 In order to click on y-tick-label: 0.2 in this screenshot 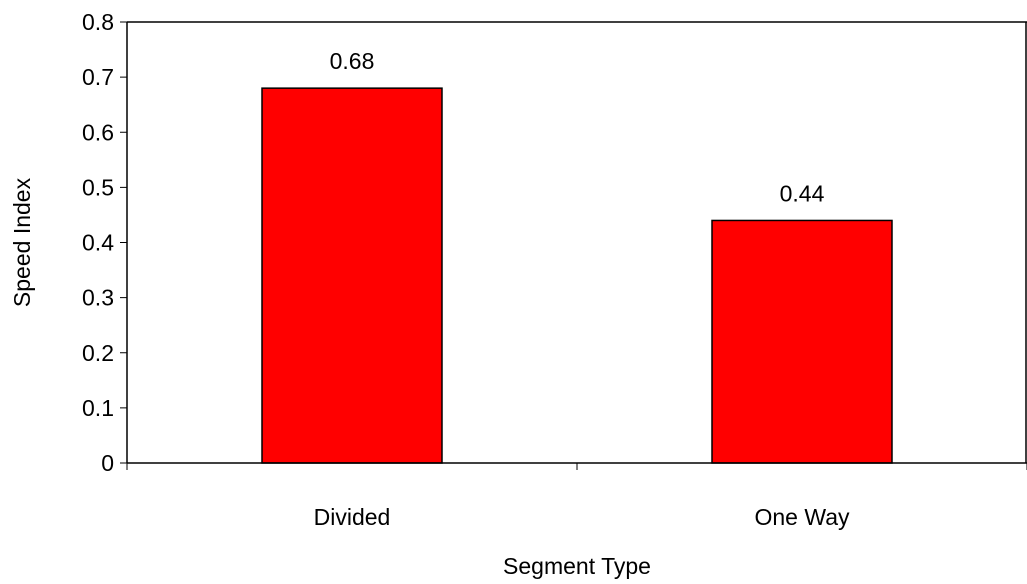, I will do `click(98, 353)`.